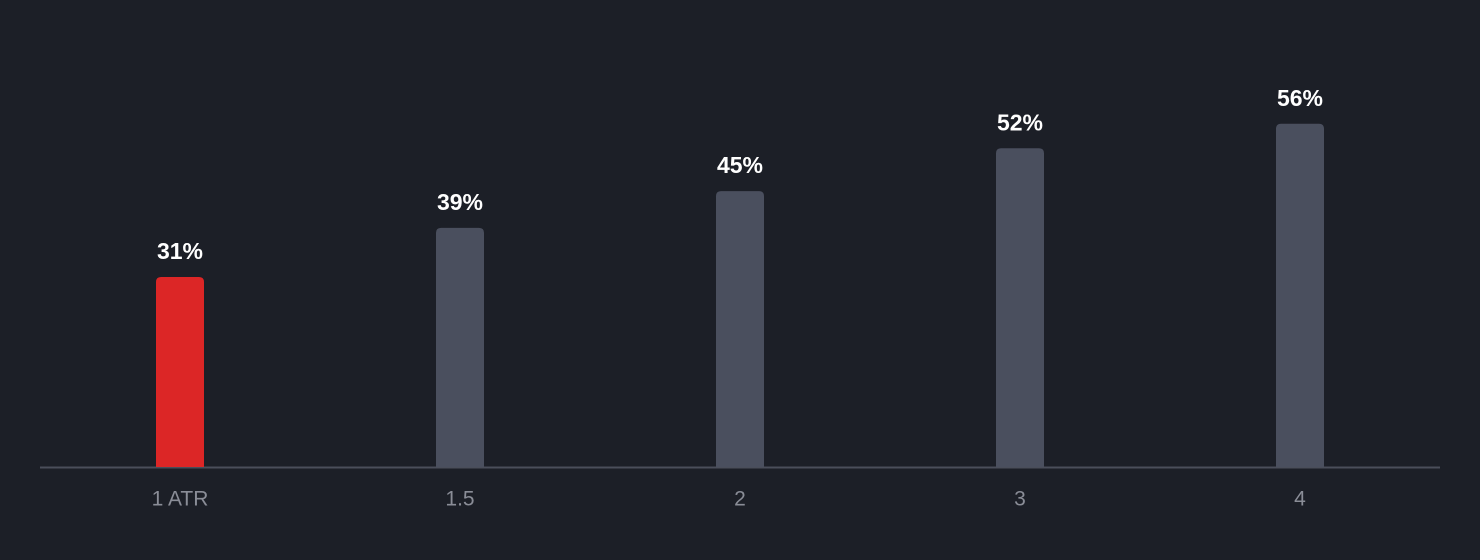 The width and height of the screenshot is (1480, 560). What do you see at coordinates (459, 499) in the screenshot?
I see `x-tick-label: 1.5` at bounding box center [459, 499].